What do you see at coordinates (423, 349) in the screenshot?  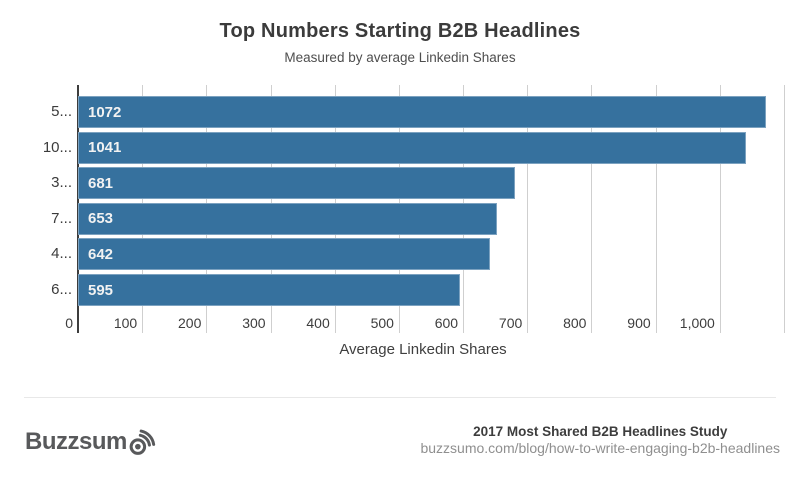 I see `x-axis-title: Average Linkedin Shares` at bounding box center [423, 349].